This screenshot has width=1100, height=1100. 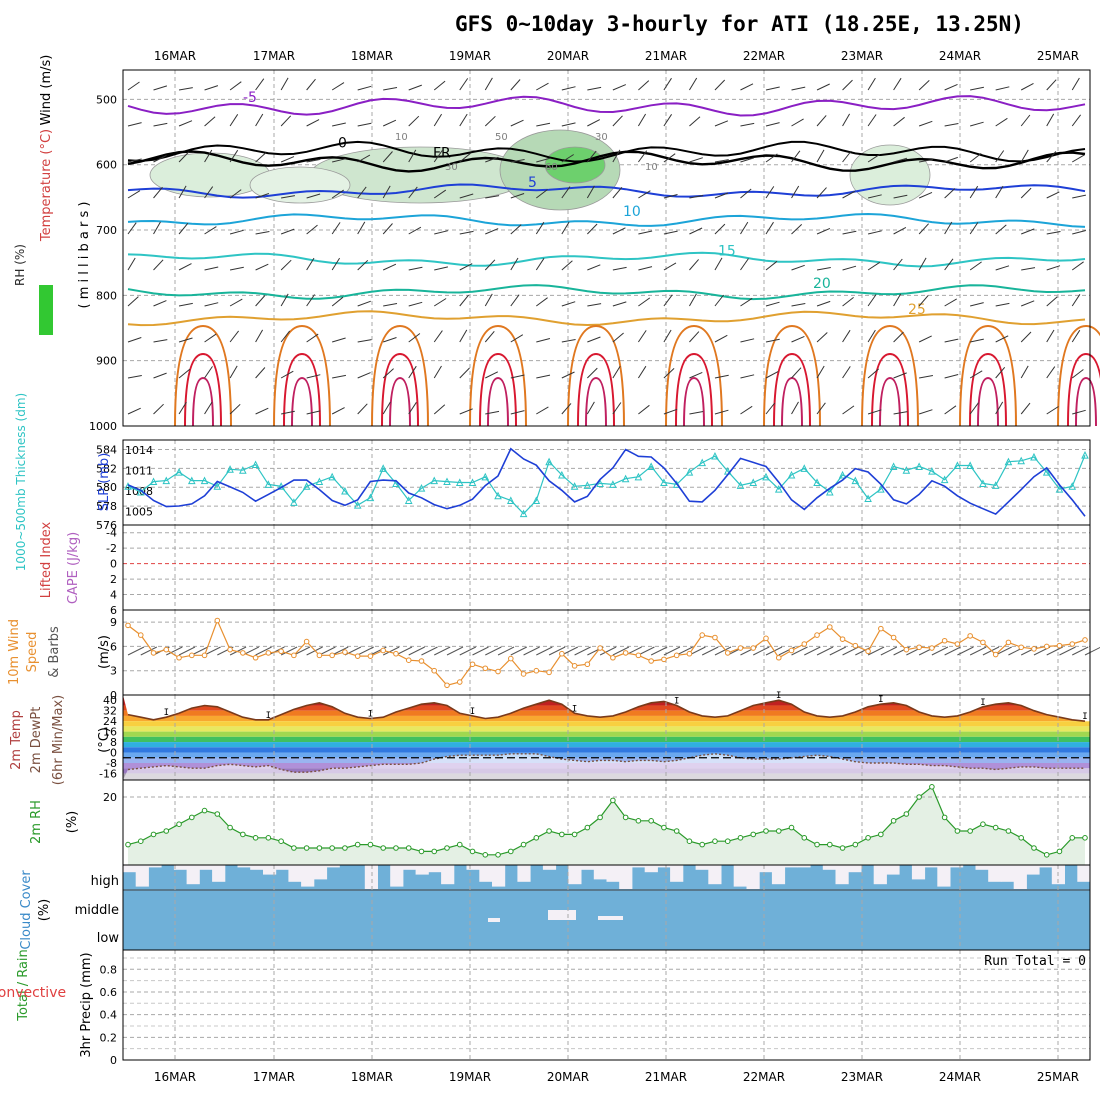 I want to click on rh-contour-label: 10, so click(x=401, y=137).